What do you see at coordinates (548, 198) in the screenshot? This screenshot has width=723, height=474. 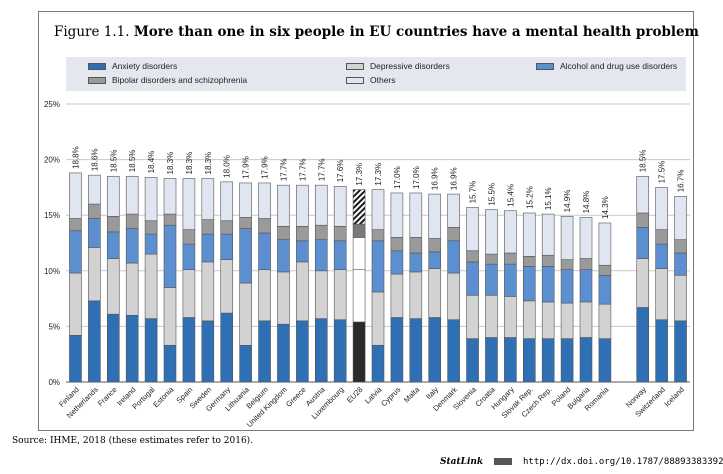 I see `total-label: 15.1%` at bounding box center [548, 198].